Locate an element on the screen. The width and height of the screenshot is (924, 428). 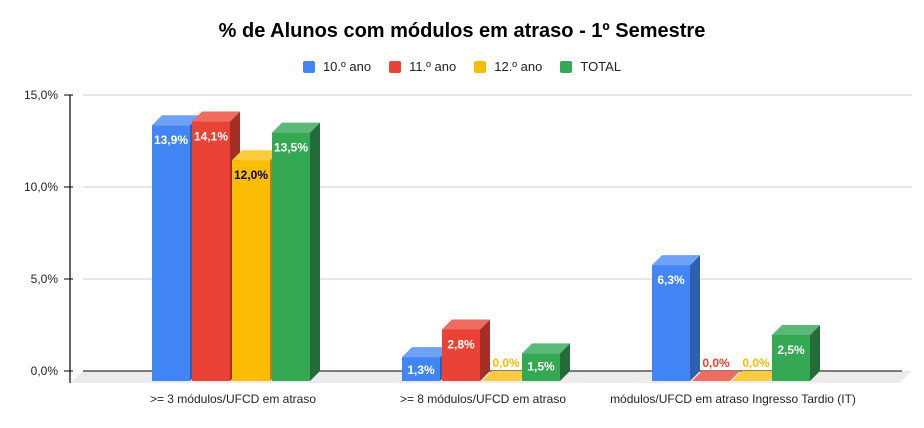
x-category-label: >= 3 módulos/UFCD em atraso is located at coordinates (233, 399).